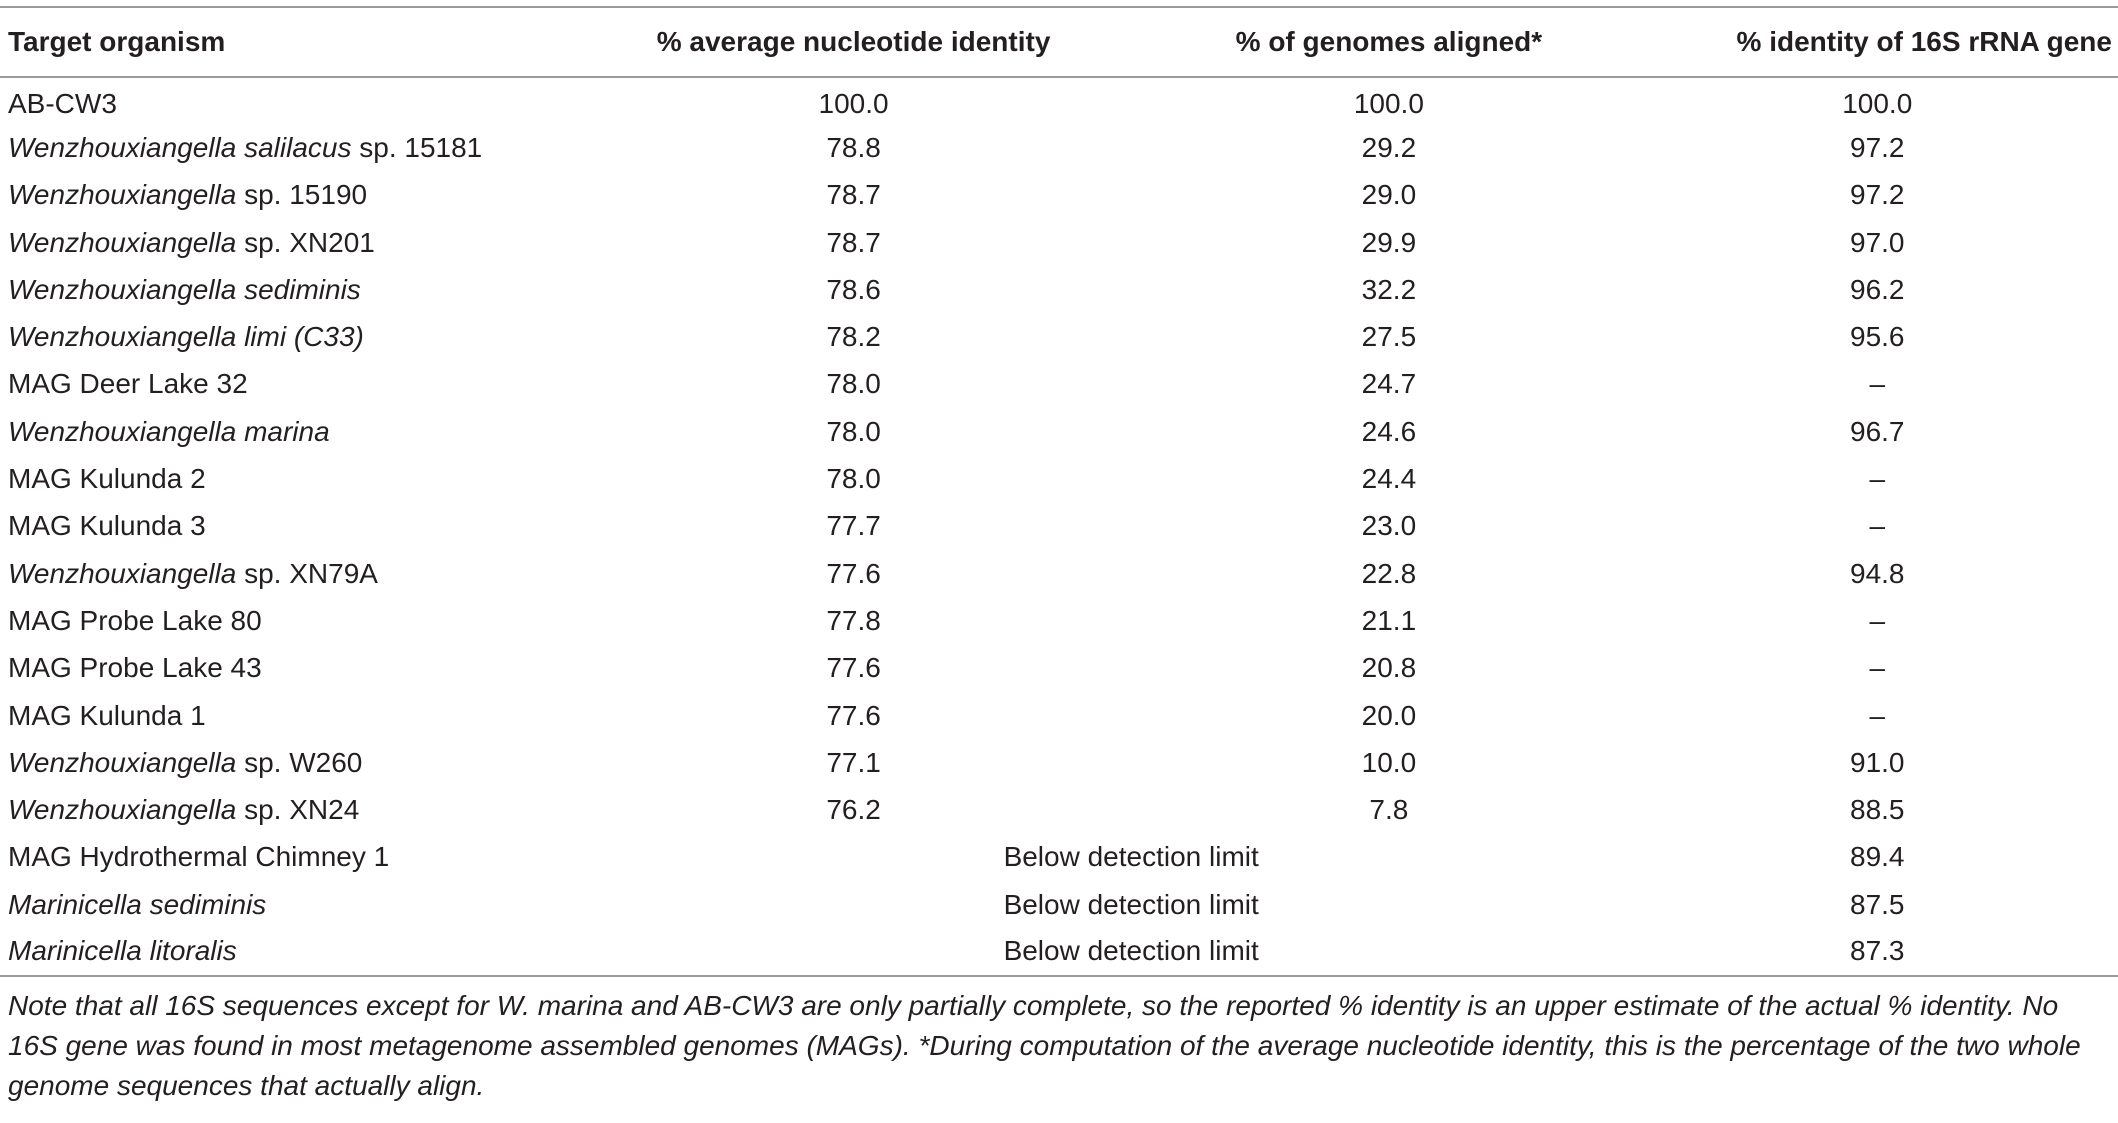 The image size is (2118, 1123). Describe the element at coordinates (1877, 951) in the screenshot. I see `rrna-identity-cell: 87.3` at that location.